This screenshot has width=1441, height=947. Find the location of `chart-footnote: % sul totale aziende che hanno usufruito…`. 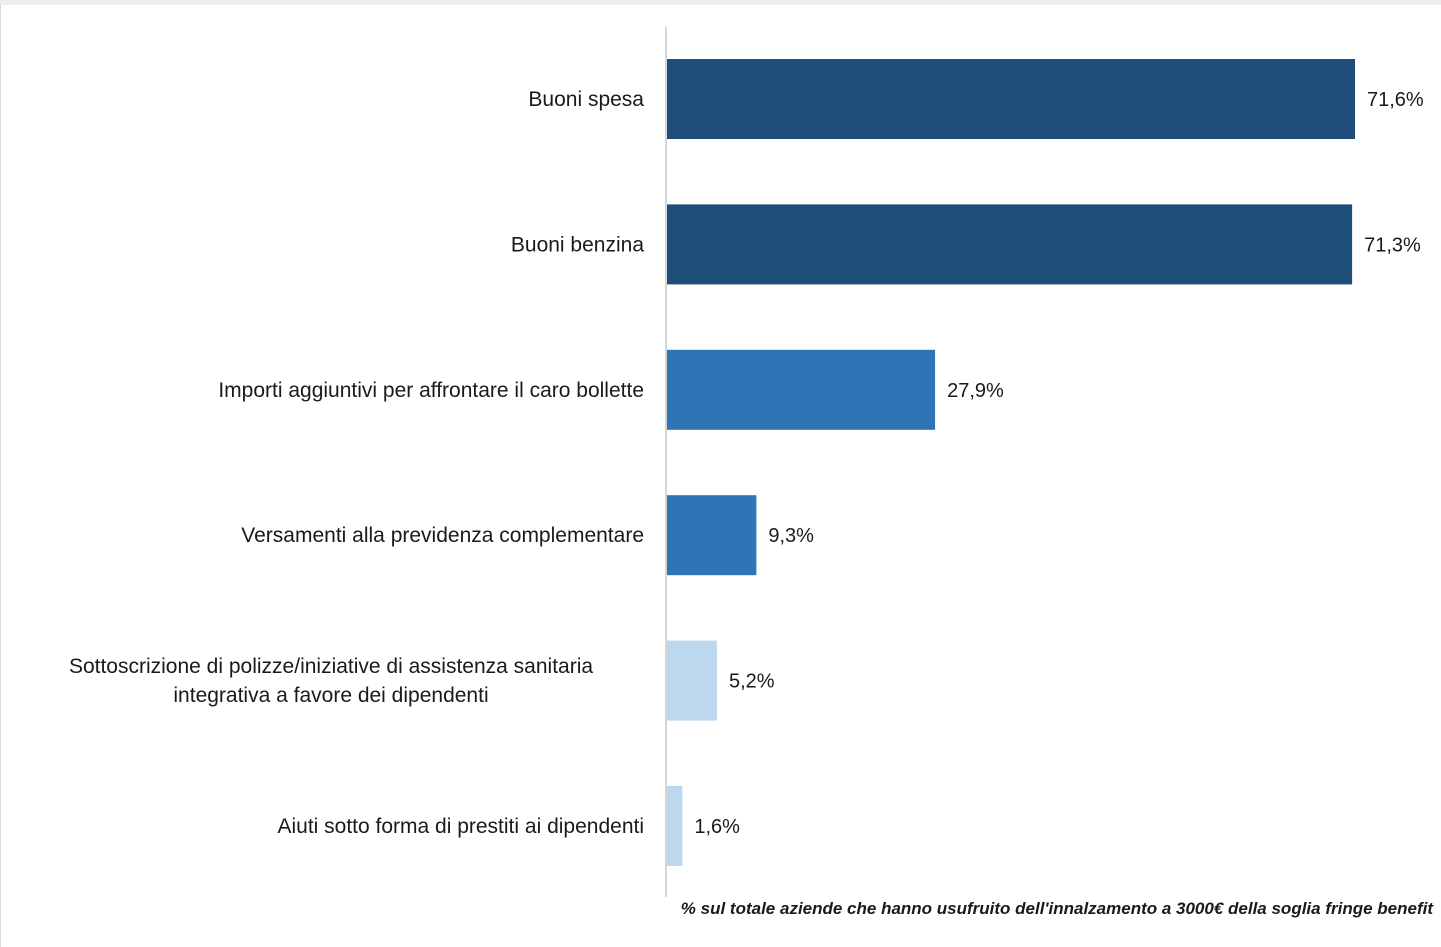

chart-footnote: % sul totale aziende che hanno usufruito… is located at coordinates (1056, 908).